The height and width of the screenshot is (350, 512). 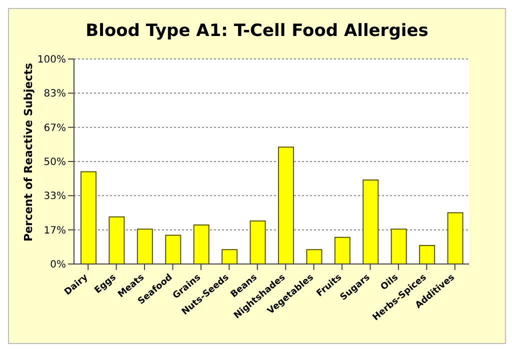 What do you see at coordinates (55, 230) in the screenshot?
I see `y-tick-label: 17%` at bounding box center [55, 230].